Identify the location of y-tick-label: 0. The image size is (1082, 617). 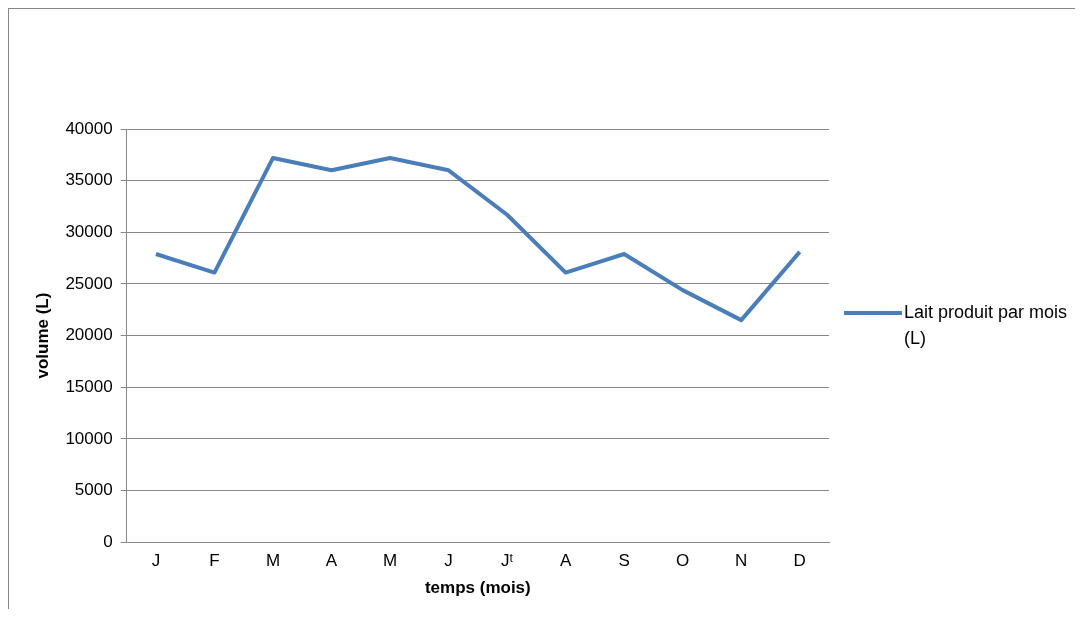
(108, 541).